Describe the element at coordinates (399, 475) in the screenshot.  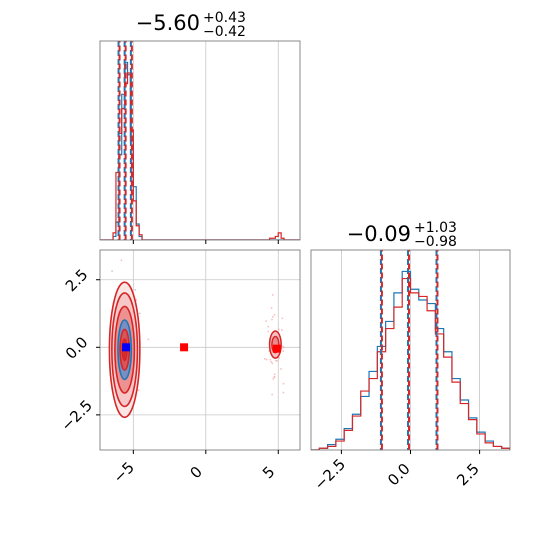
I see `hist-y-xtick-label: 0.0` at that location.